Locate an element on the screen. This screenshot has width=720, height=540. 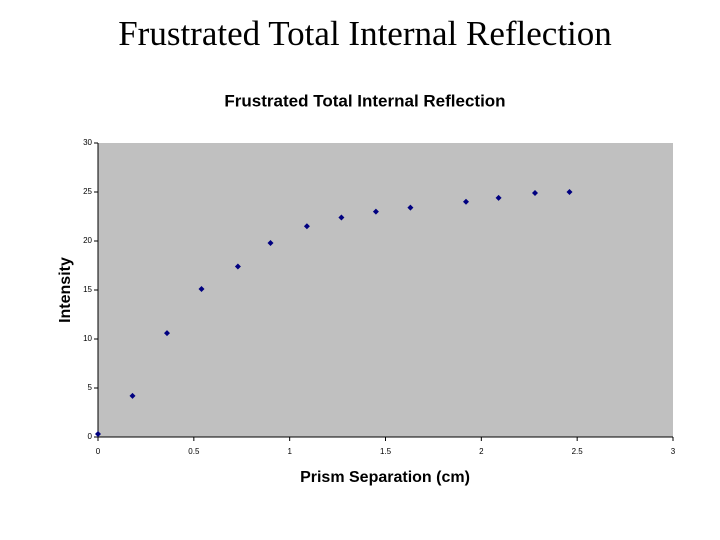
y-tick-label: 5 is located at coordinates (90, 387).